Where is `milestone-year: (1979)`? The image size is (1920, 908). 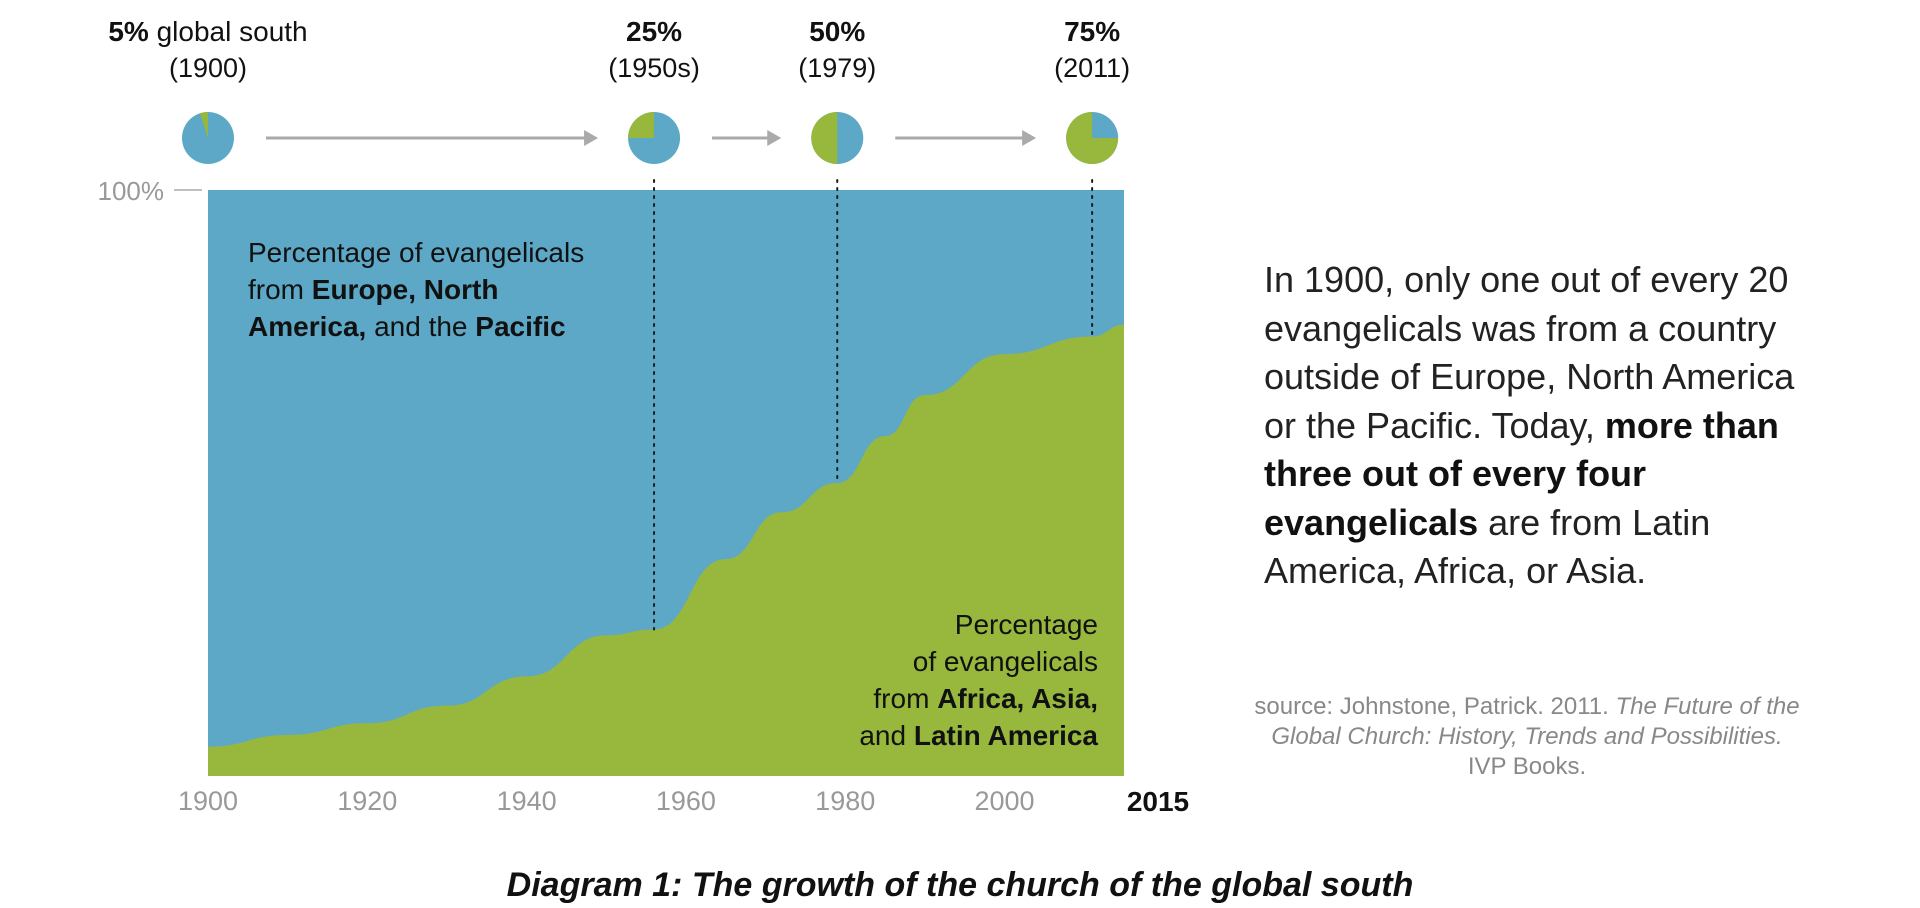
milestone-year: (1979) is located at coordinates (837, 68).